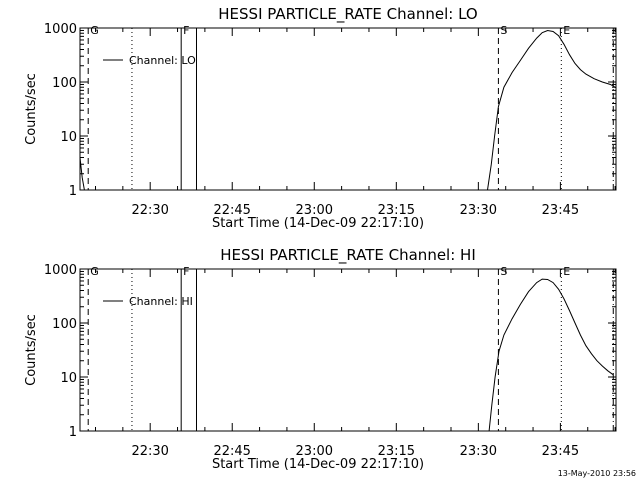 This screenshot has height=480, width=640. Describe the element at coordinates (597, 473) in the screenshot. I see `timestamp: 13-May-2010 23:56` at that location.